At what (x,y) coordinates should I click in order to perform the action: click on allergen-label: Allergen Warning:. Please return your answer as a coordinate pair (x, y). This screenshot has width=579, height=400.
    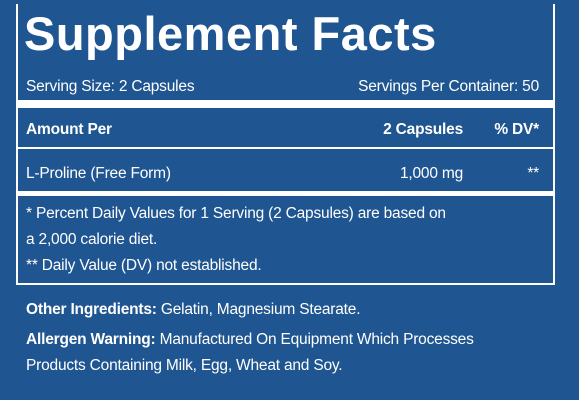
    Looking at the image, I should click on (91, 339).